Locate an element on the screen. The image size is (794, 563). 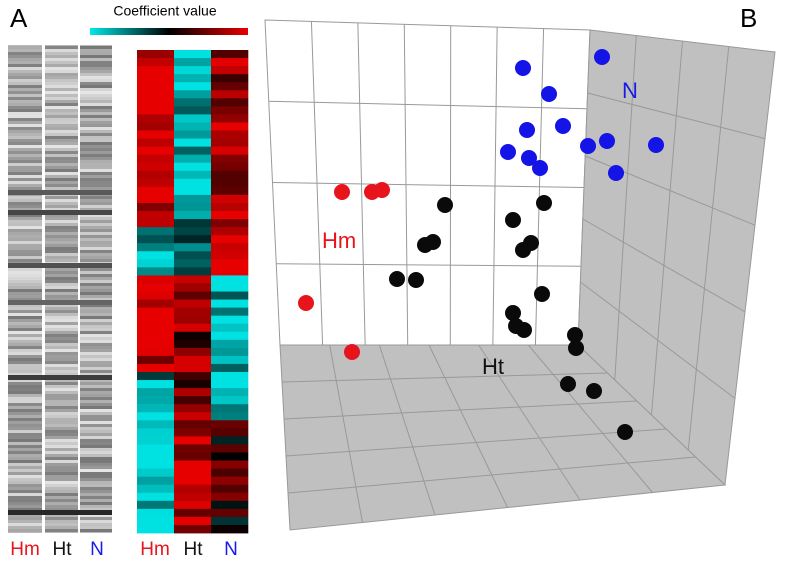
colorbar-label: Coefficient value is located at coordinates (164, 11).